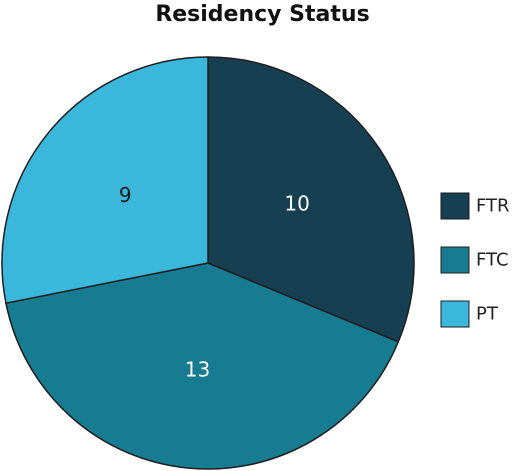  I want to click on data-label-ftc: 13, so click(197, 370).